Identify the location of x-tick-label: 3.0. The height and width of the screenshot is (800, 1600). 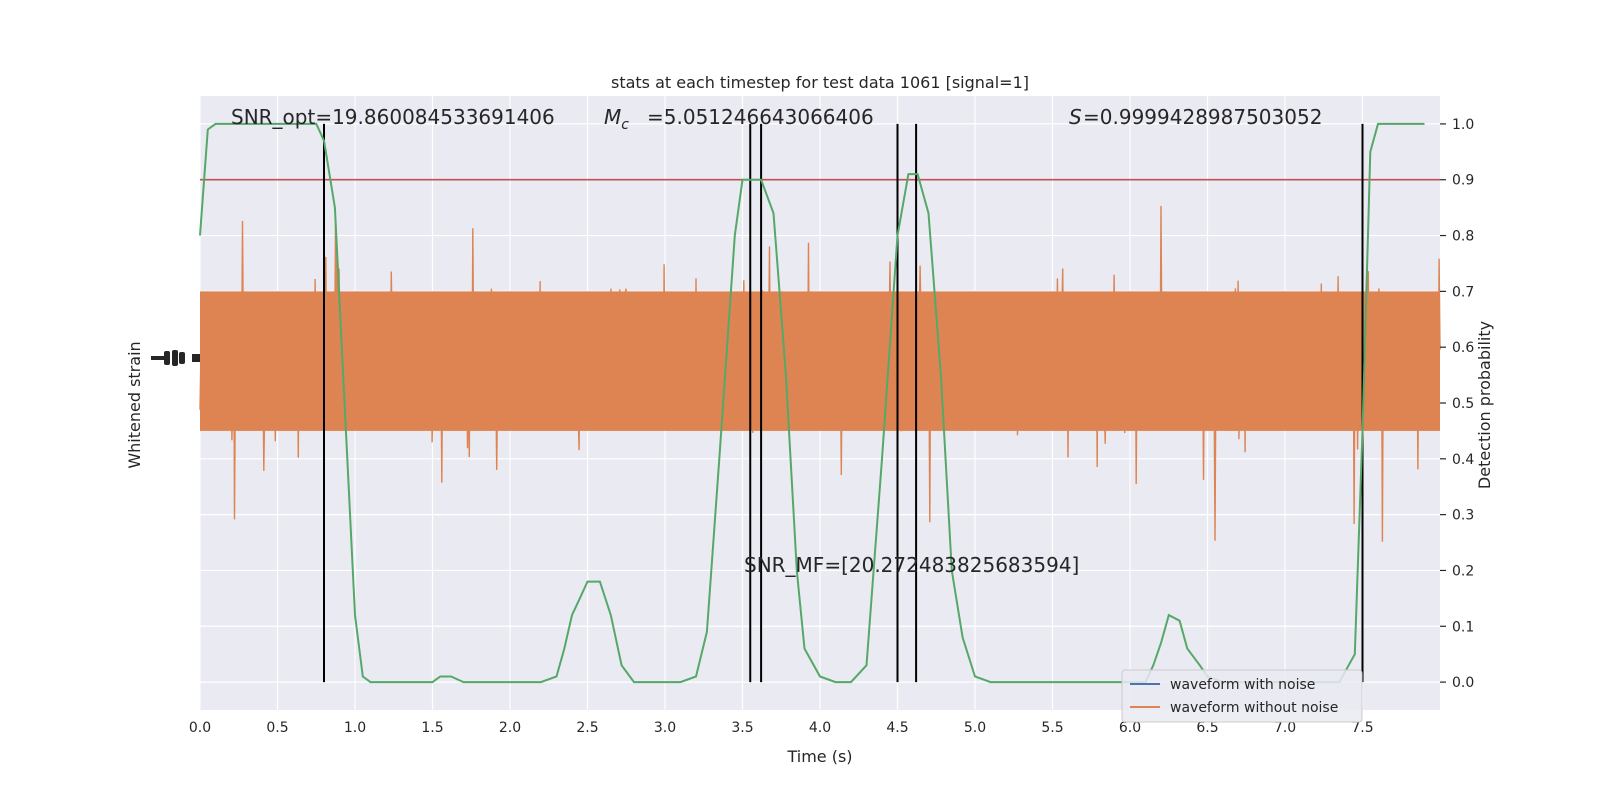
(665, 728).